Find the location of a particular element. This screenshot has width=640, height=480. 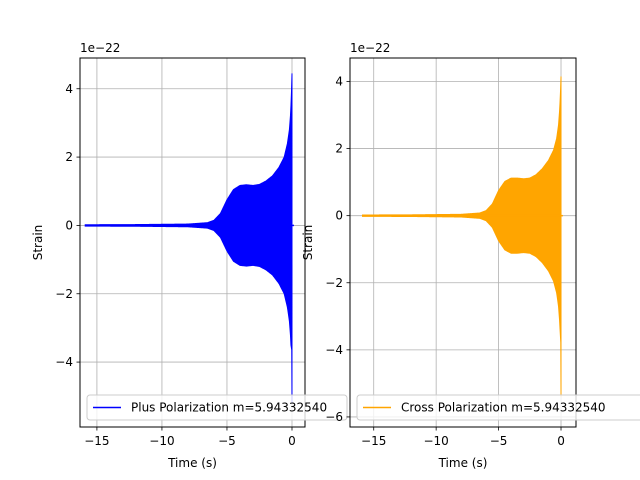

legend-label: Cross Polarization m=5.94332540 is located at coordinates (503, 408).